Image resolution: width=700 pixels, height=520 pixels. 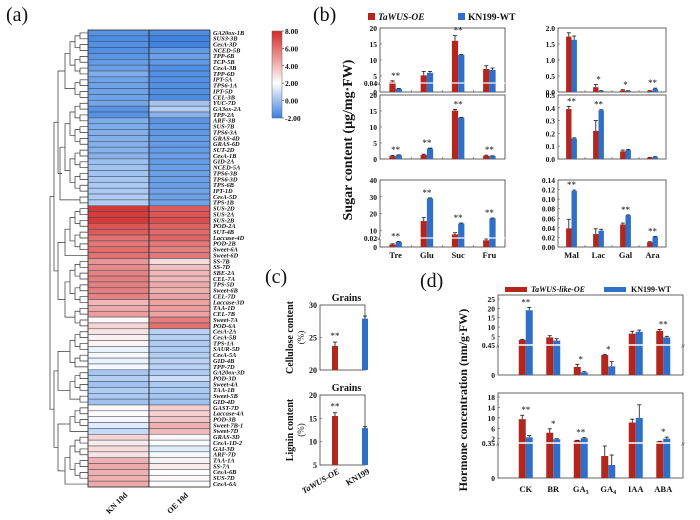 What do you see at coordinates (224, 478) in the screenshot?
I see `heatmap-row-label: SUS-7D` at bounding box center [224, 478].